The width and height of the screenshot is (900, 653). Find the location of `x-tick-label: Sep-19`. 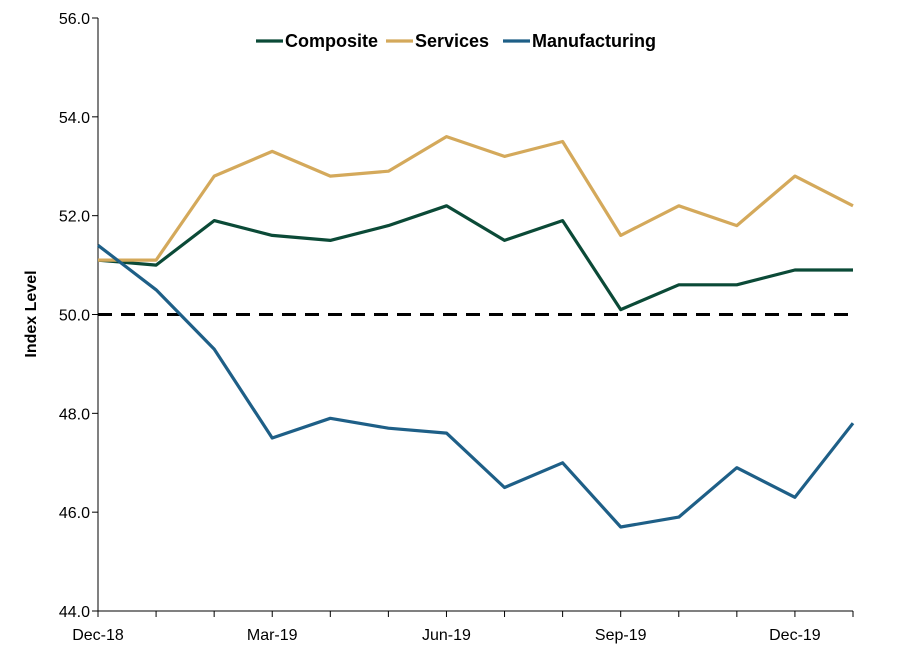

x-tick-label: Sep-19 is located at coordinates (621, 635).